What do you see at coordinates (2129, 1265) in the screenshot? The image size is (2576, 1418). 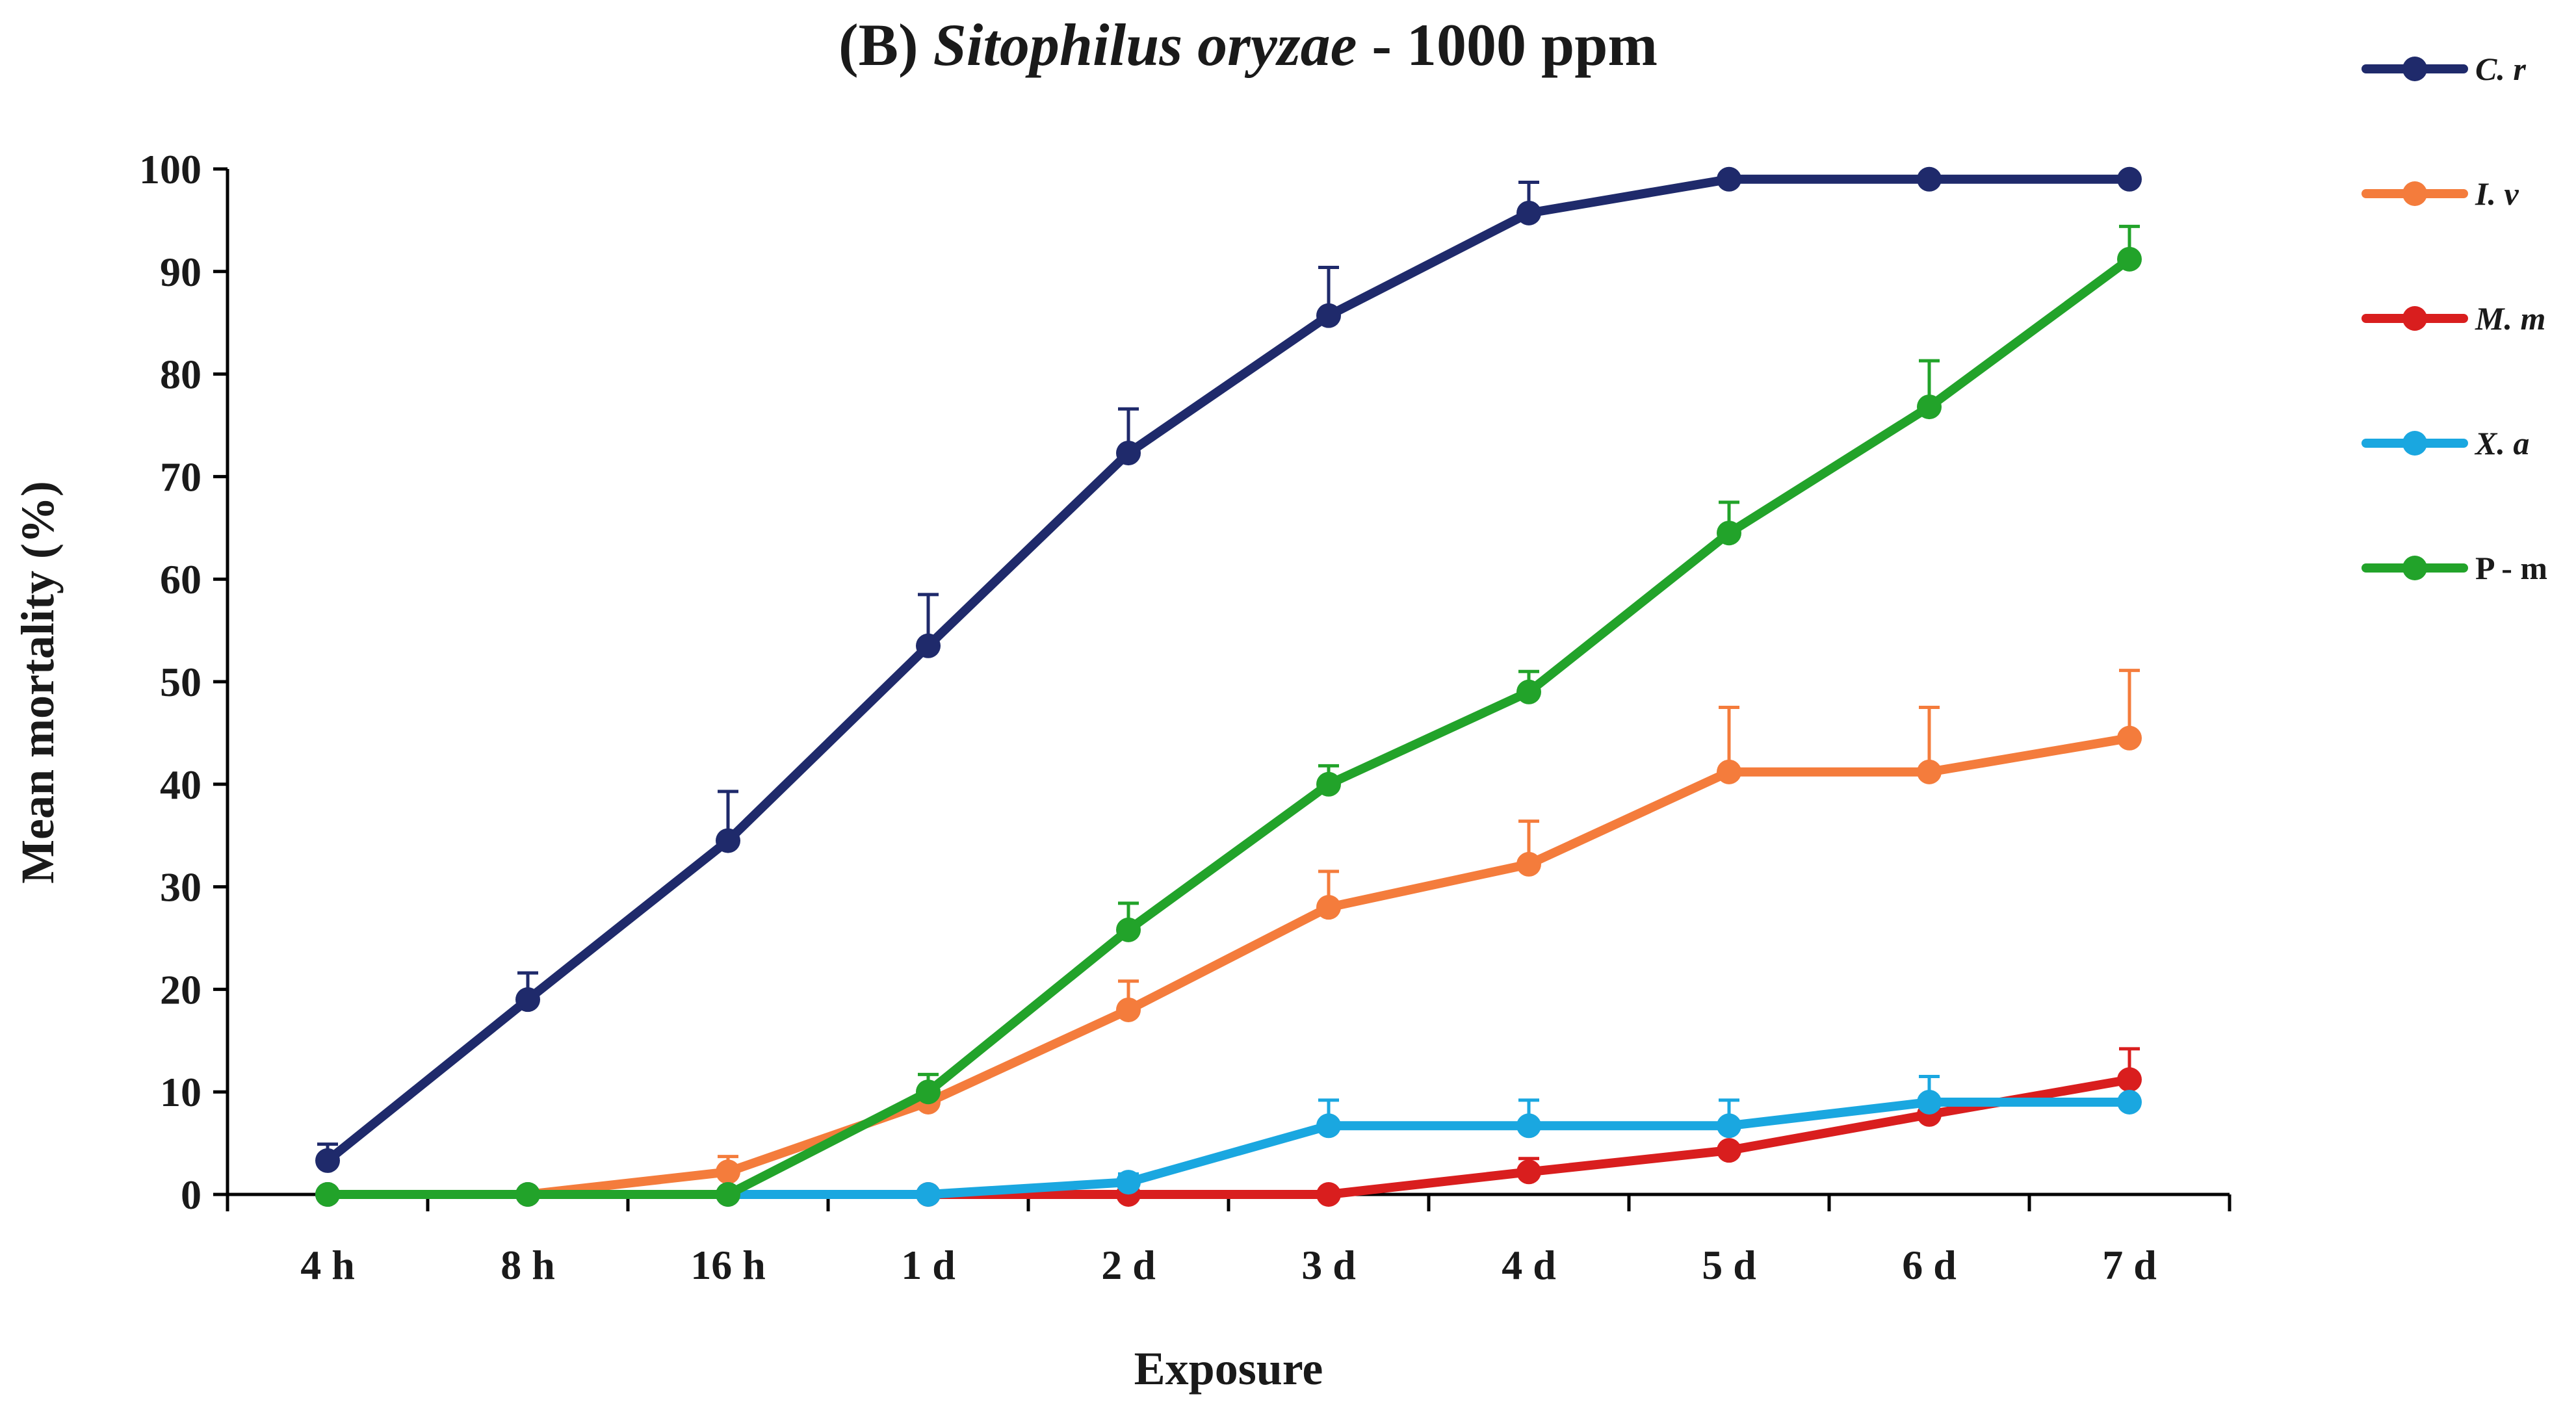 I see `x-tick-label: 7 d` at bounding box center [2129, 1265].